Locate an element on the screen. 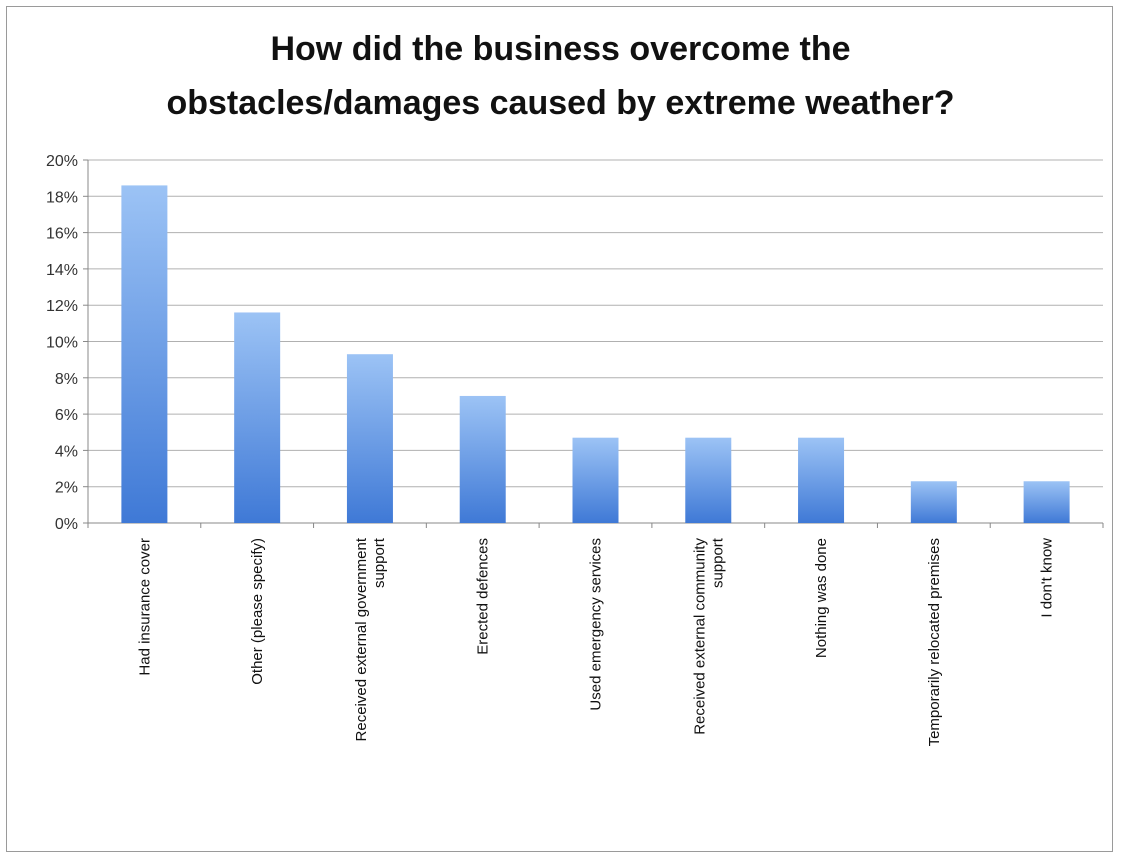  y-tick-label: 6% is located at coordinates (66, 415).